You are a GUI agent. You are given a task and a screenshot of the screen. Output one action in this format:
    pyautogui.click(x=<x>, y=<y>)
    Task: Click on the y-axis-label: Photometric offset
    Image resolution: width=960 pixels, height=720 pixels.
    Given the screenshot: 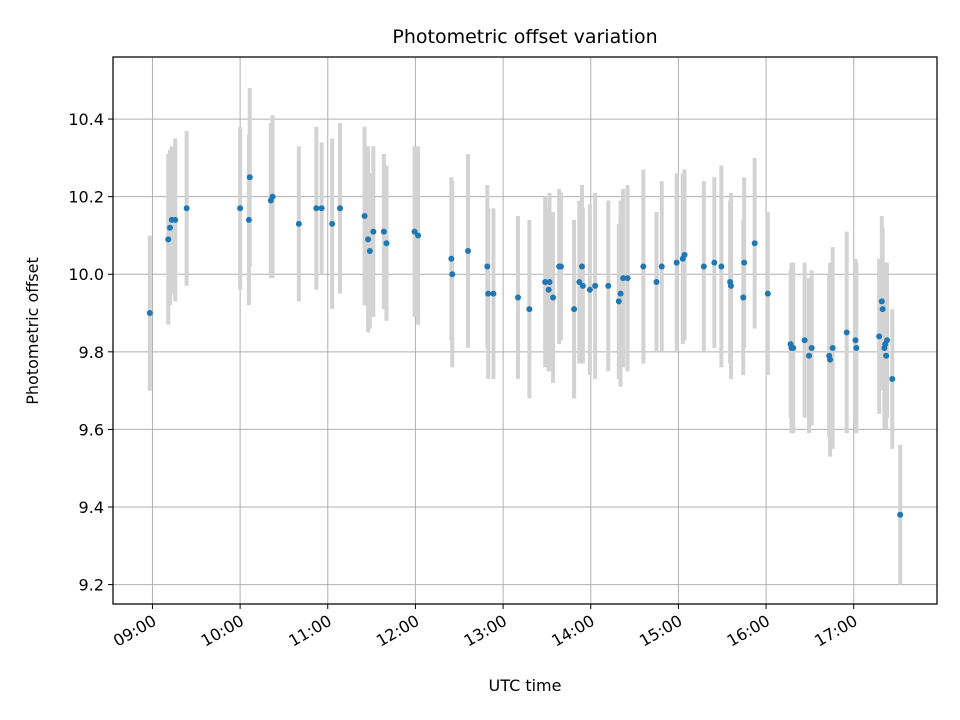 What is the action you would take?
    pyautogui.click(x=32, y=331)
    